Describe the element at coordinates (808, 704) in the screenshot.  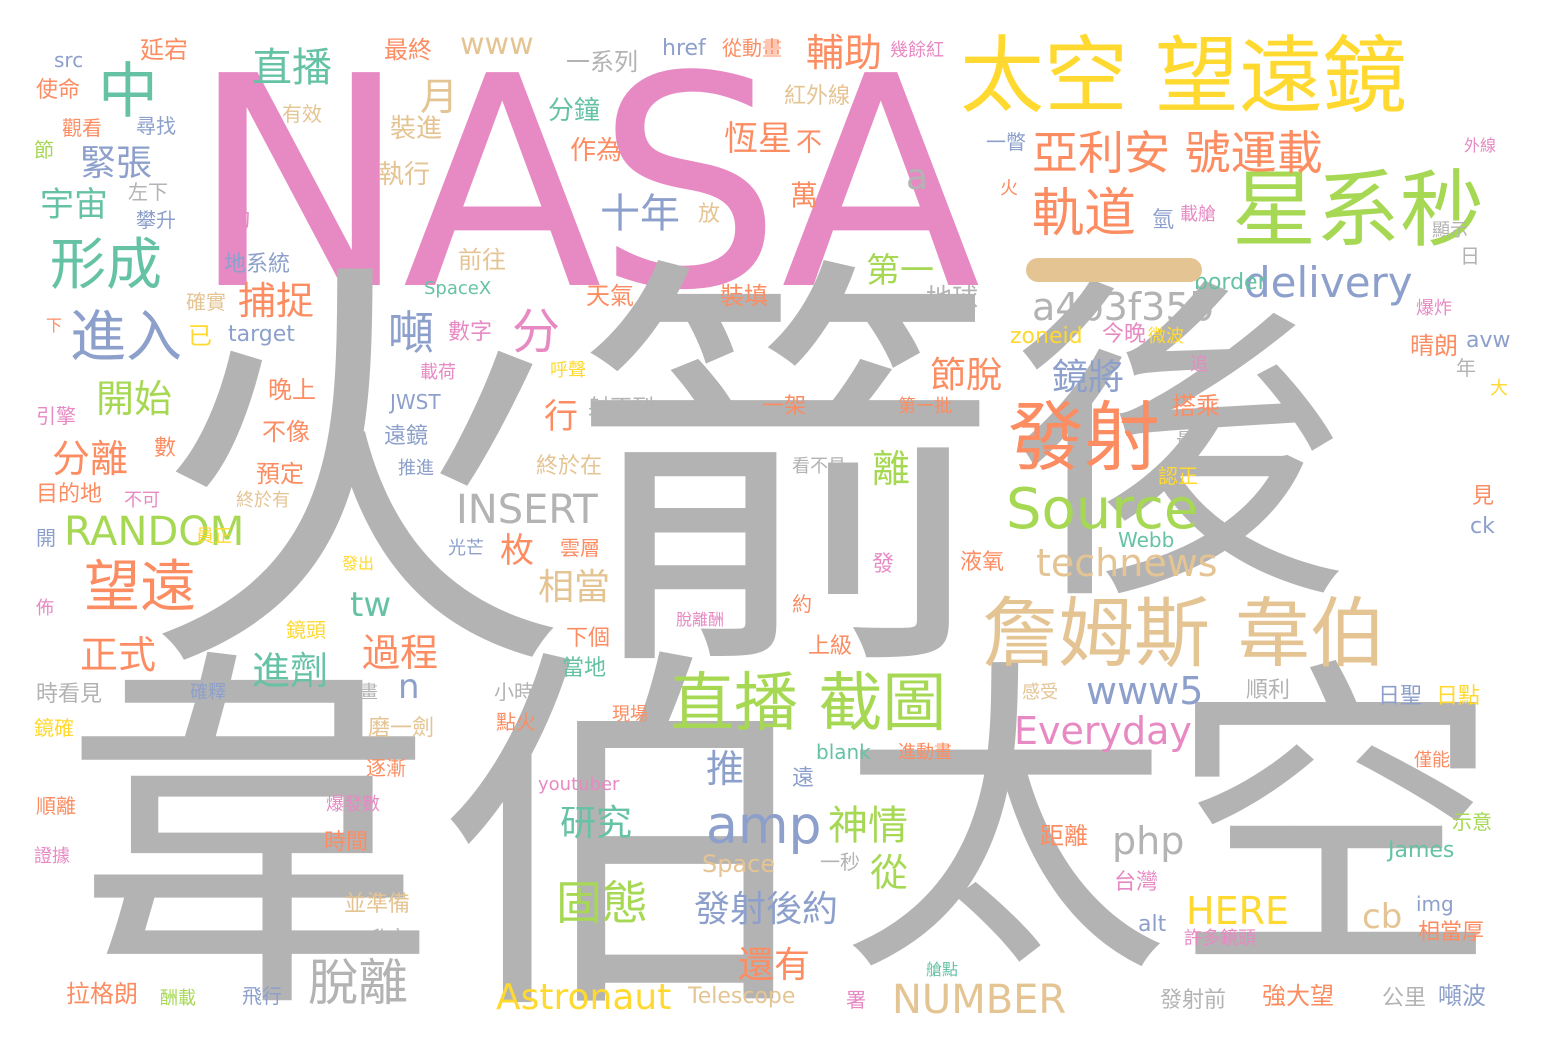
I see `word-zhibo-jietu: 直播 截圖` at that location.